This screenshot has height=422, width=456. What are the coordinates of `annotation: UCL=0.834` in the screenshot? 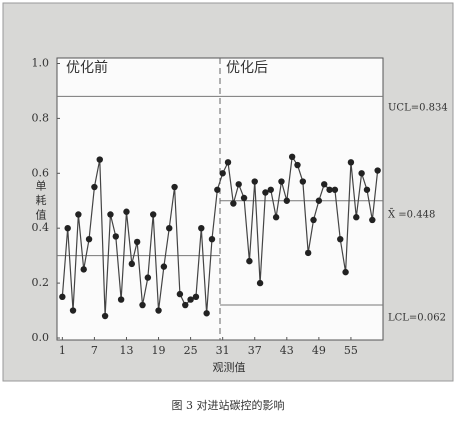 It's located at (418, 108).